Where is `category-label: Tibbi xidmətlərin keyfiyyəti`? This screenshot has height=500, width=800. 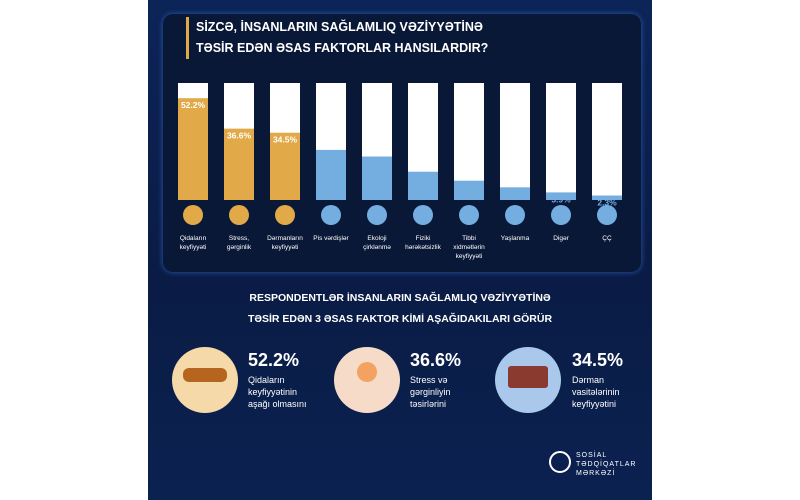 category-label: Tibbi xidmətlərin keyfiyyəti is located at coordinates (469, 247).